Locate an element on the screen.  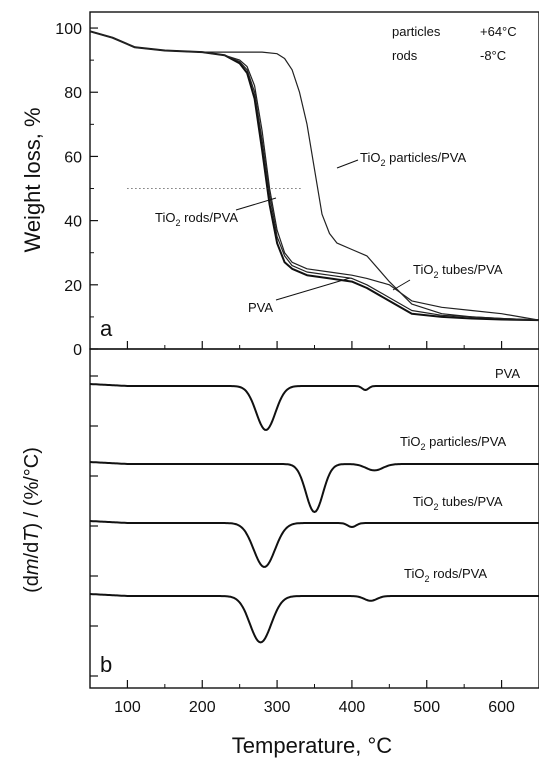
x-tick-label-400: 400 is located at coordinates (352, 707).